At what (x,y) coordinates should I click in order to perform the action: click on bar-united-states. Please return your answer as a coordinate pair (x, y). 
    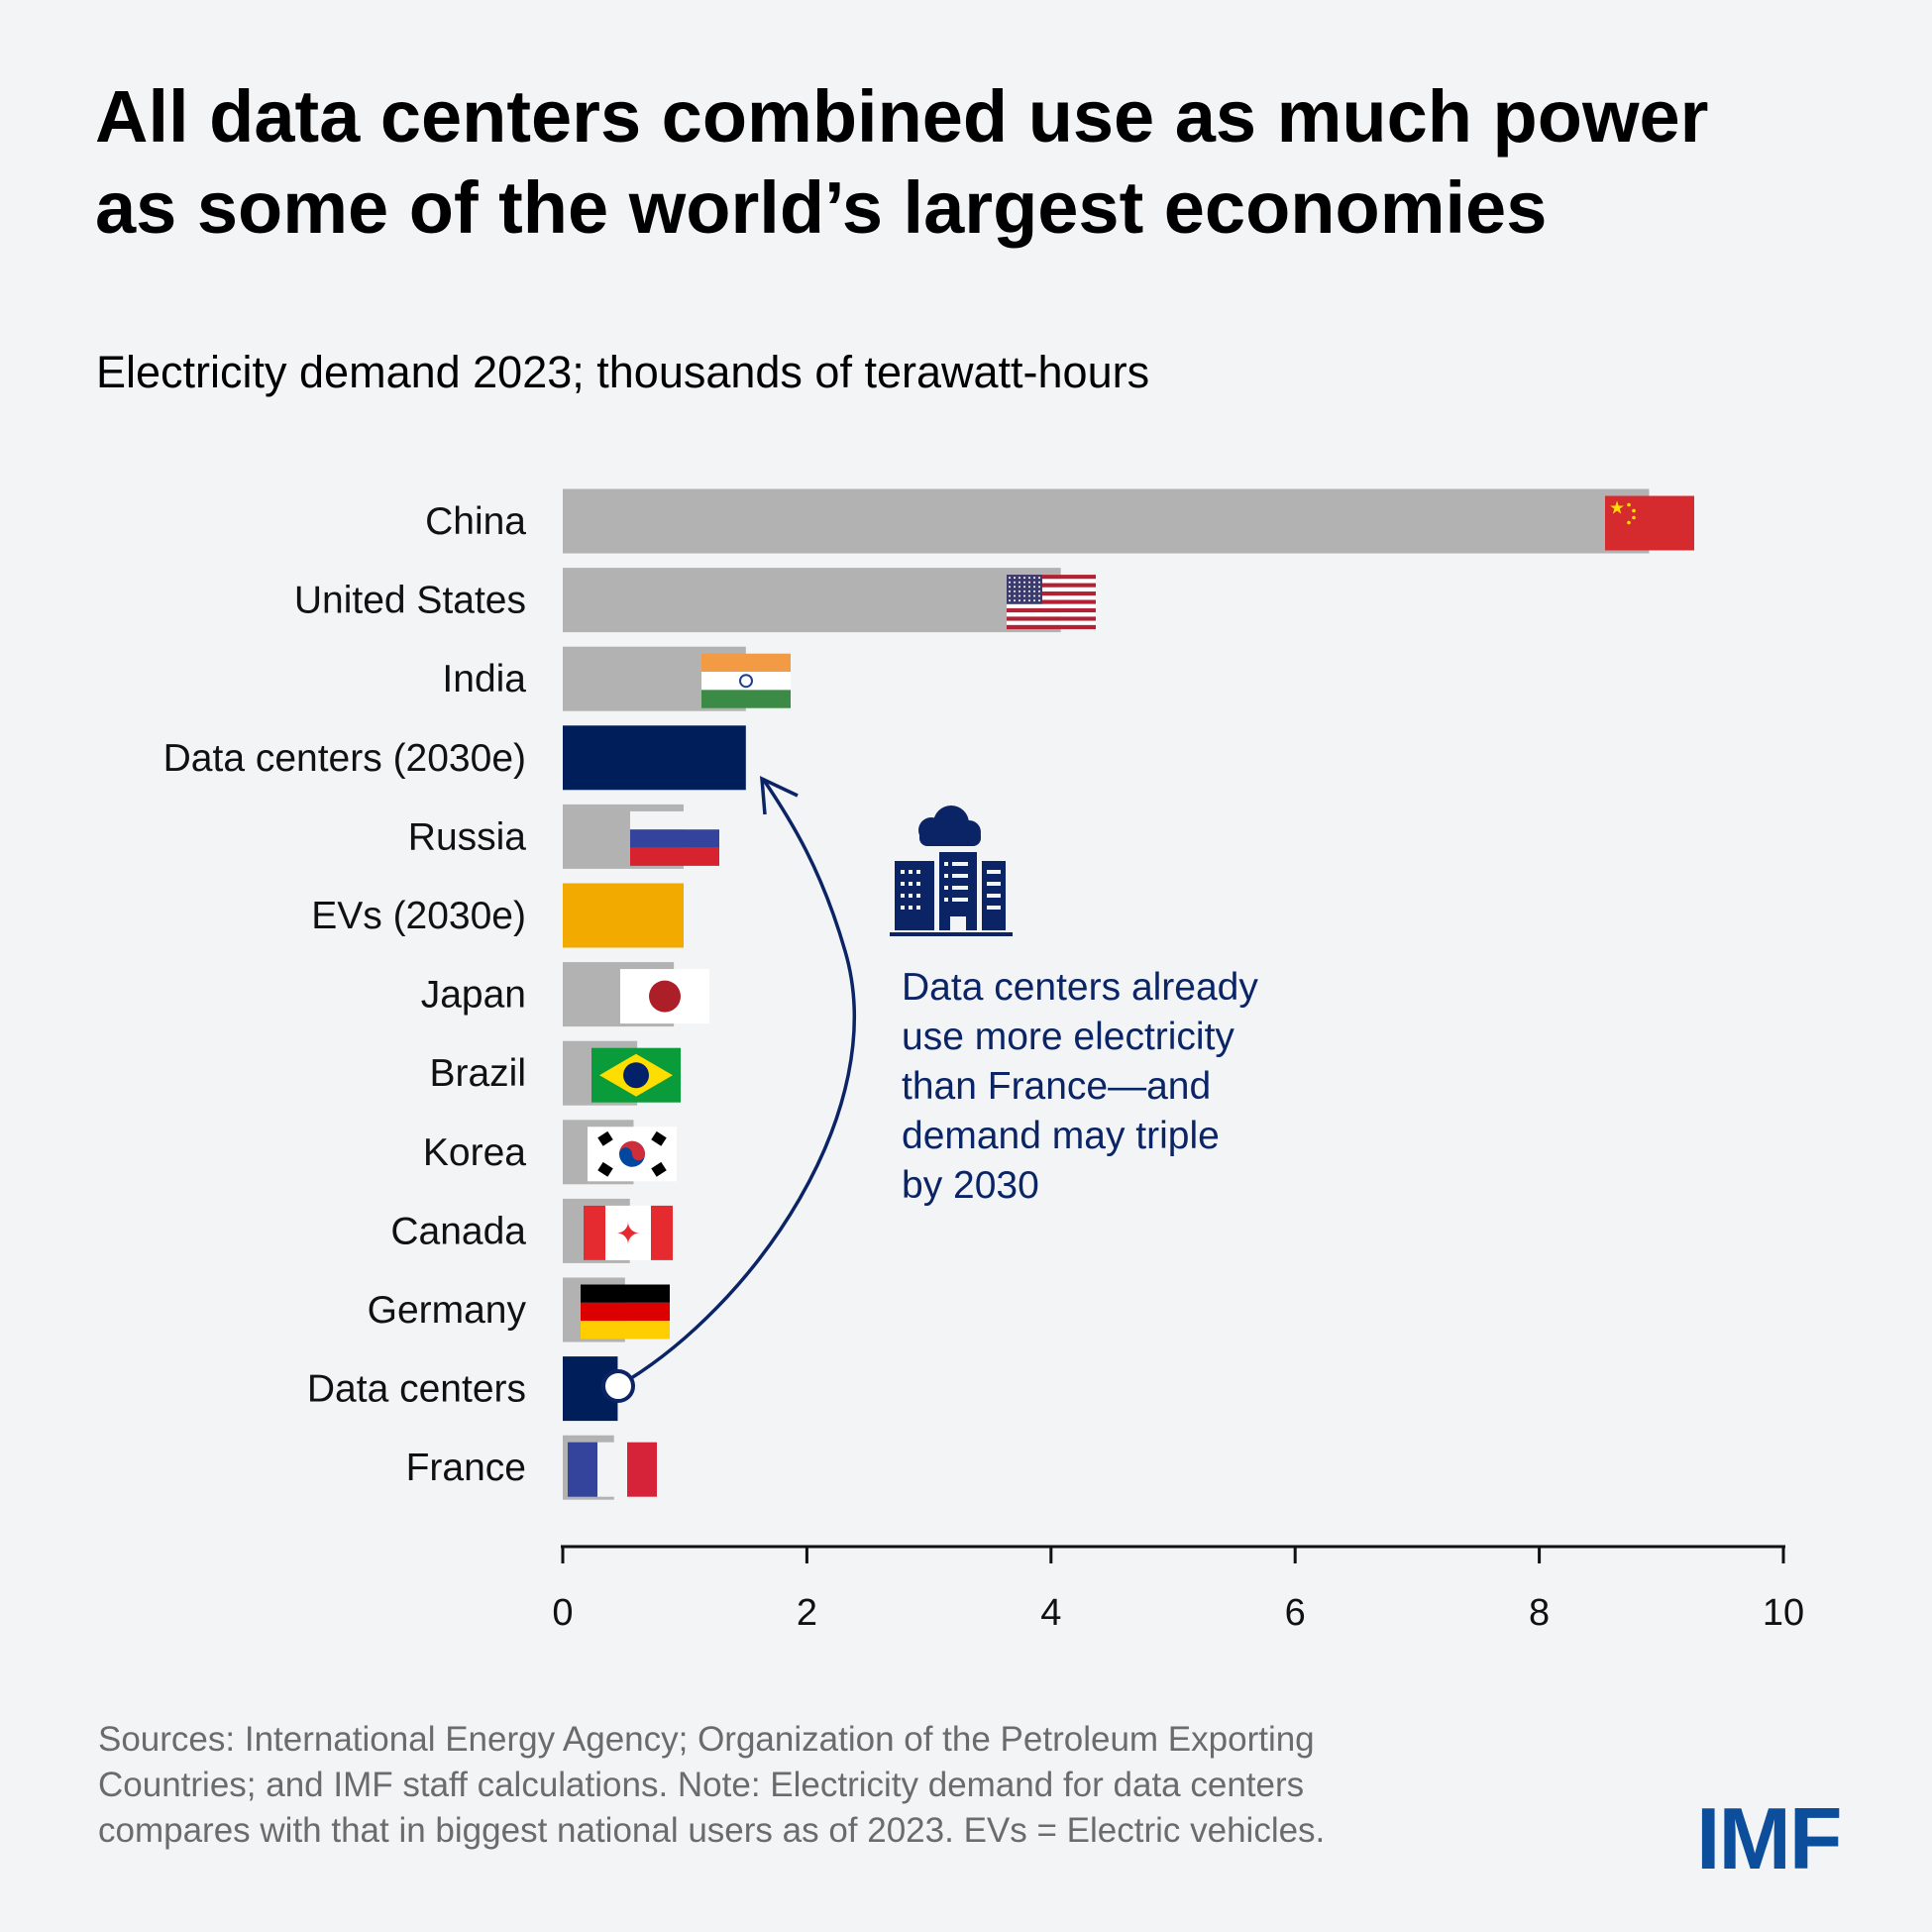
    Looking at the image, I should click on (812, 600).